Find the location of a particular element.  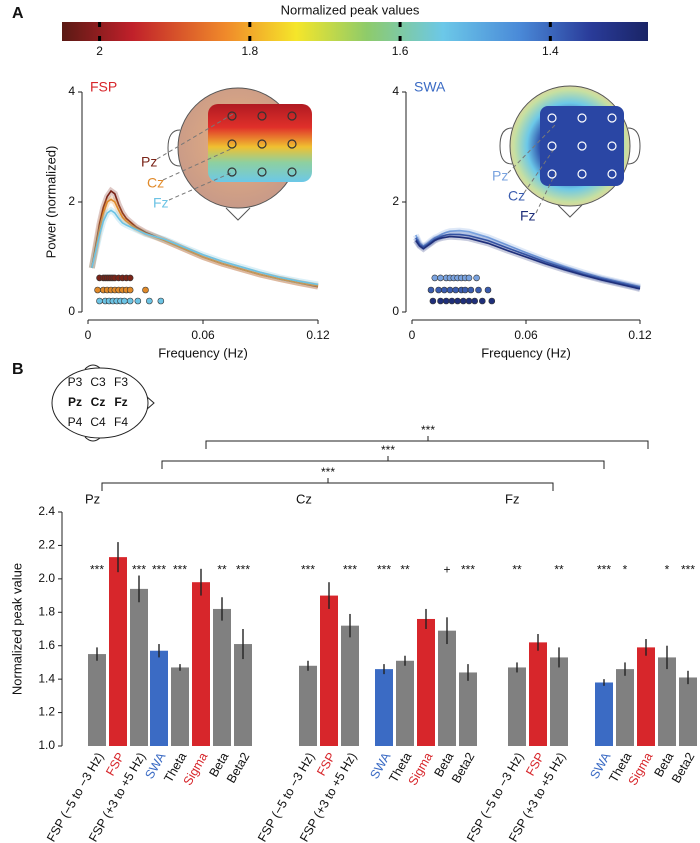

colorbar-tick-label: 1.4 is located at coordinates (550, 51).